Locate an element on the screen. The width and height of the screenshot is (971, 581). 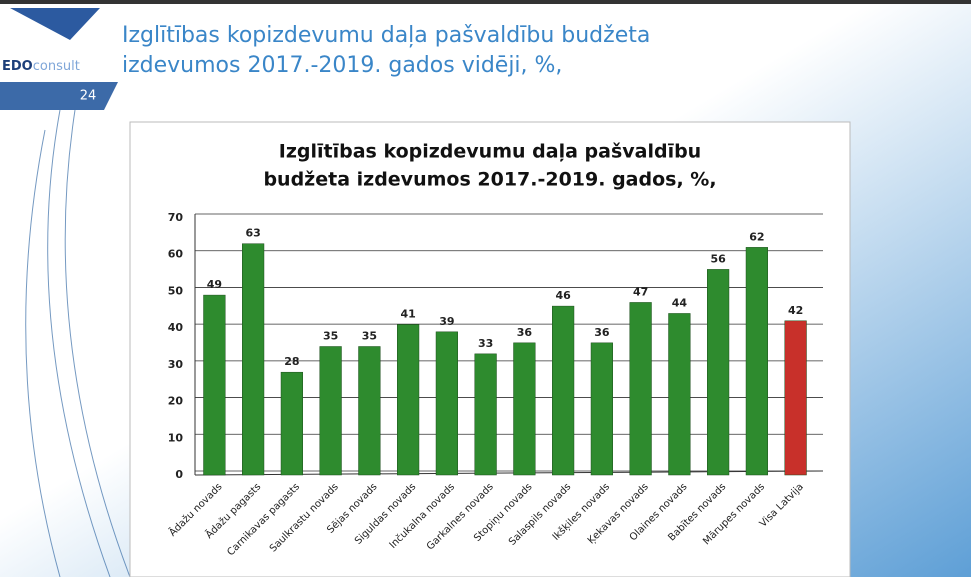
y-tick-label: 0 is located at coordinates (179, 474).